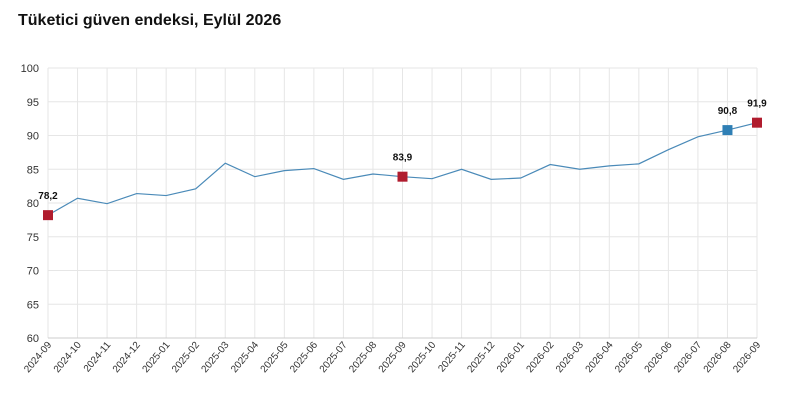 This screenshot has height=415, width=794. I want to click on x-tick-label: 2024-10, so click(68, 358).